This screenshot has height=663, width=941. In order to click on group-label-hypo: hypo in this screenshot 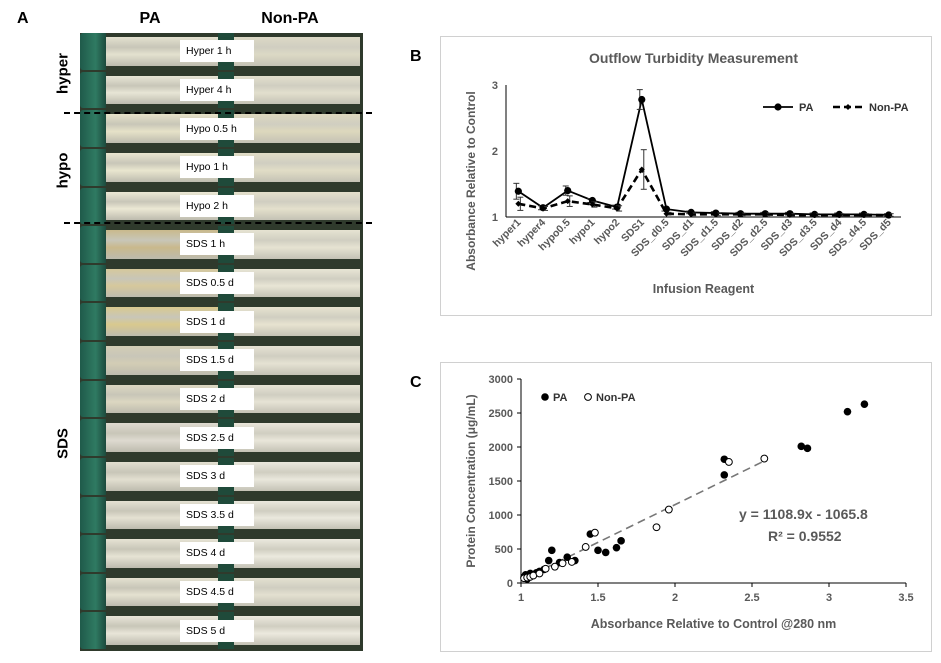, I will do `click(63, 170)`.